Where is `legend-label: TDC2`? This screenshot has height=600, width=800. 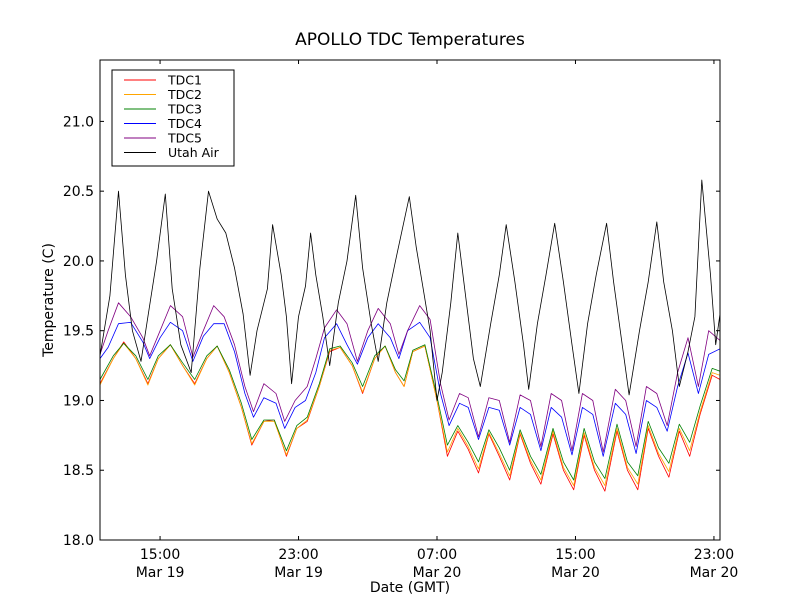 legend-label: TDC2 is located at coordinates (184, 94).